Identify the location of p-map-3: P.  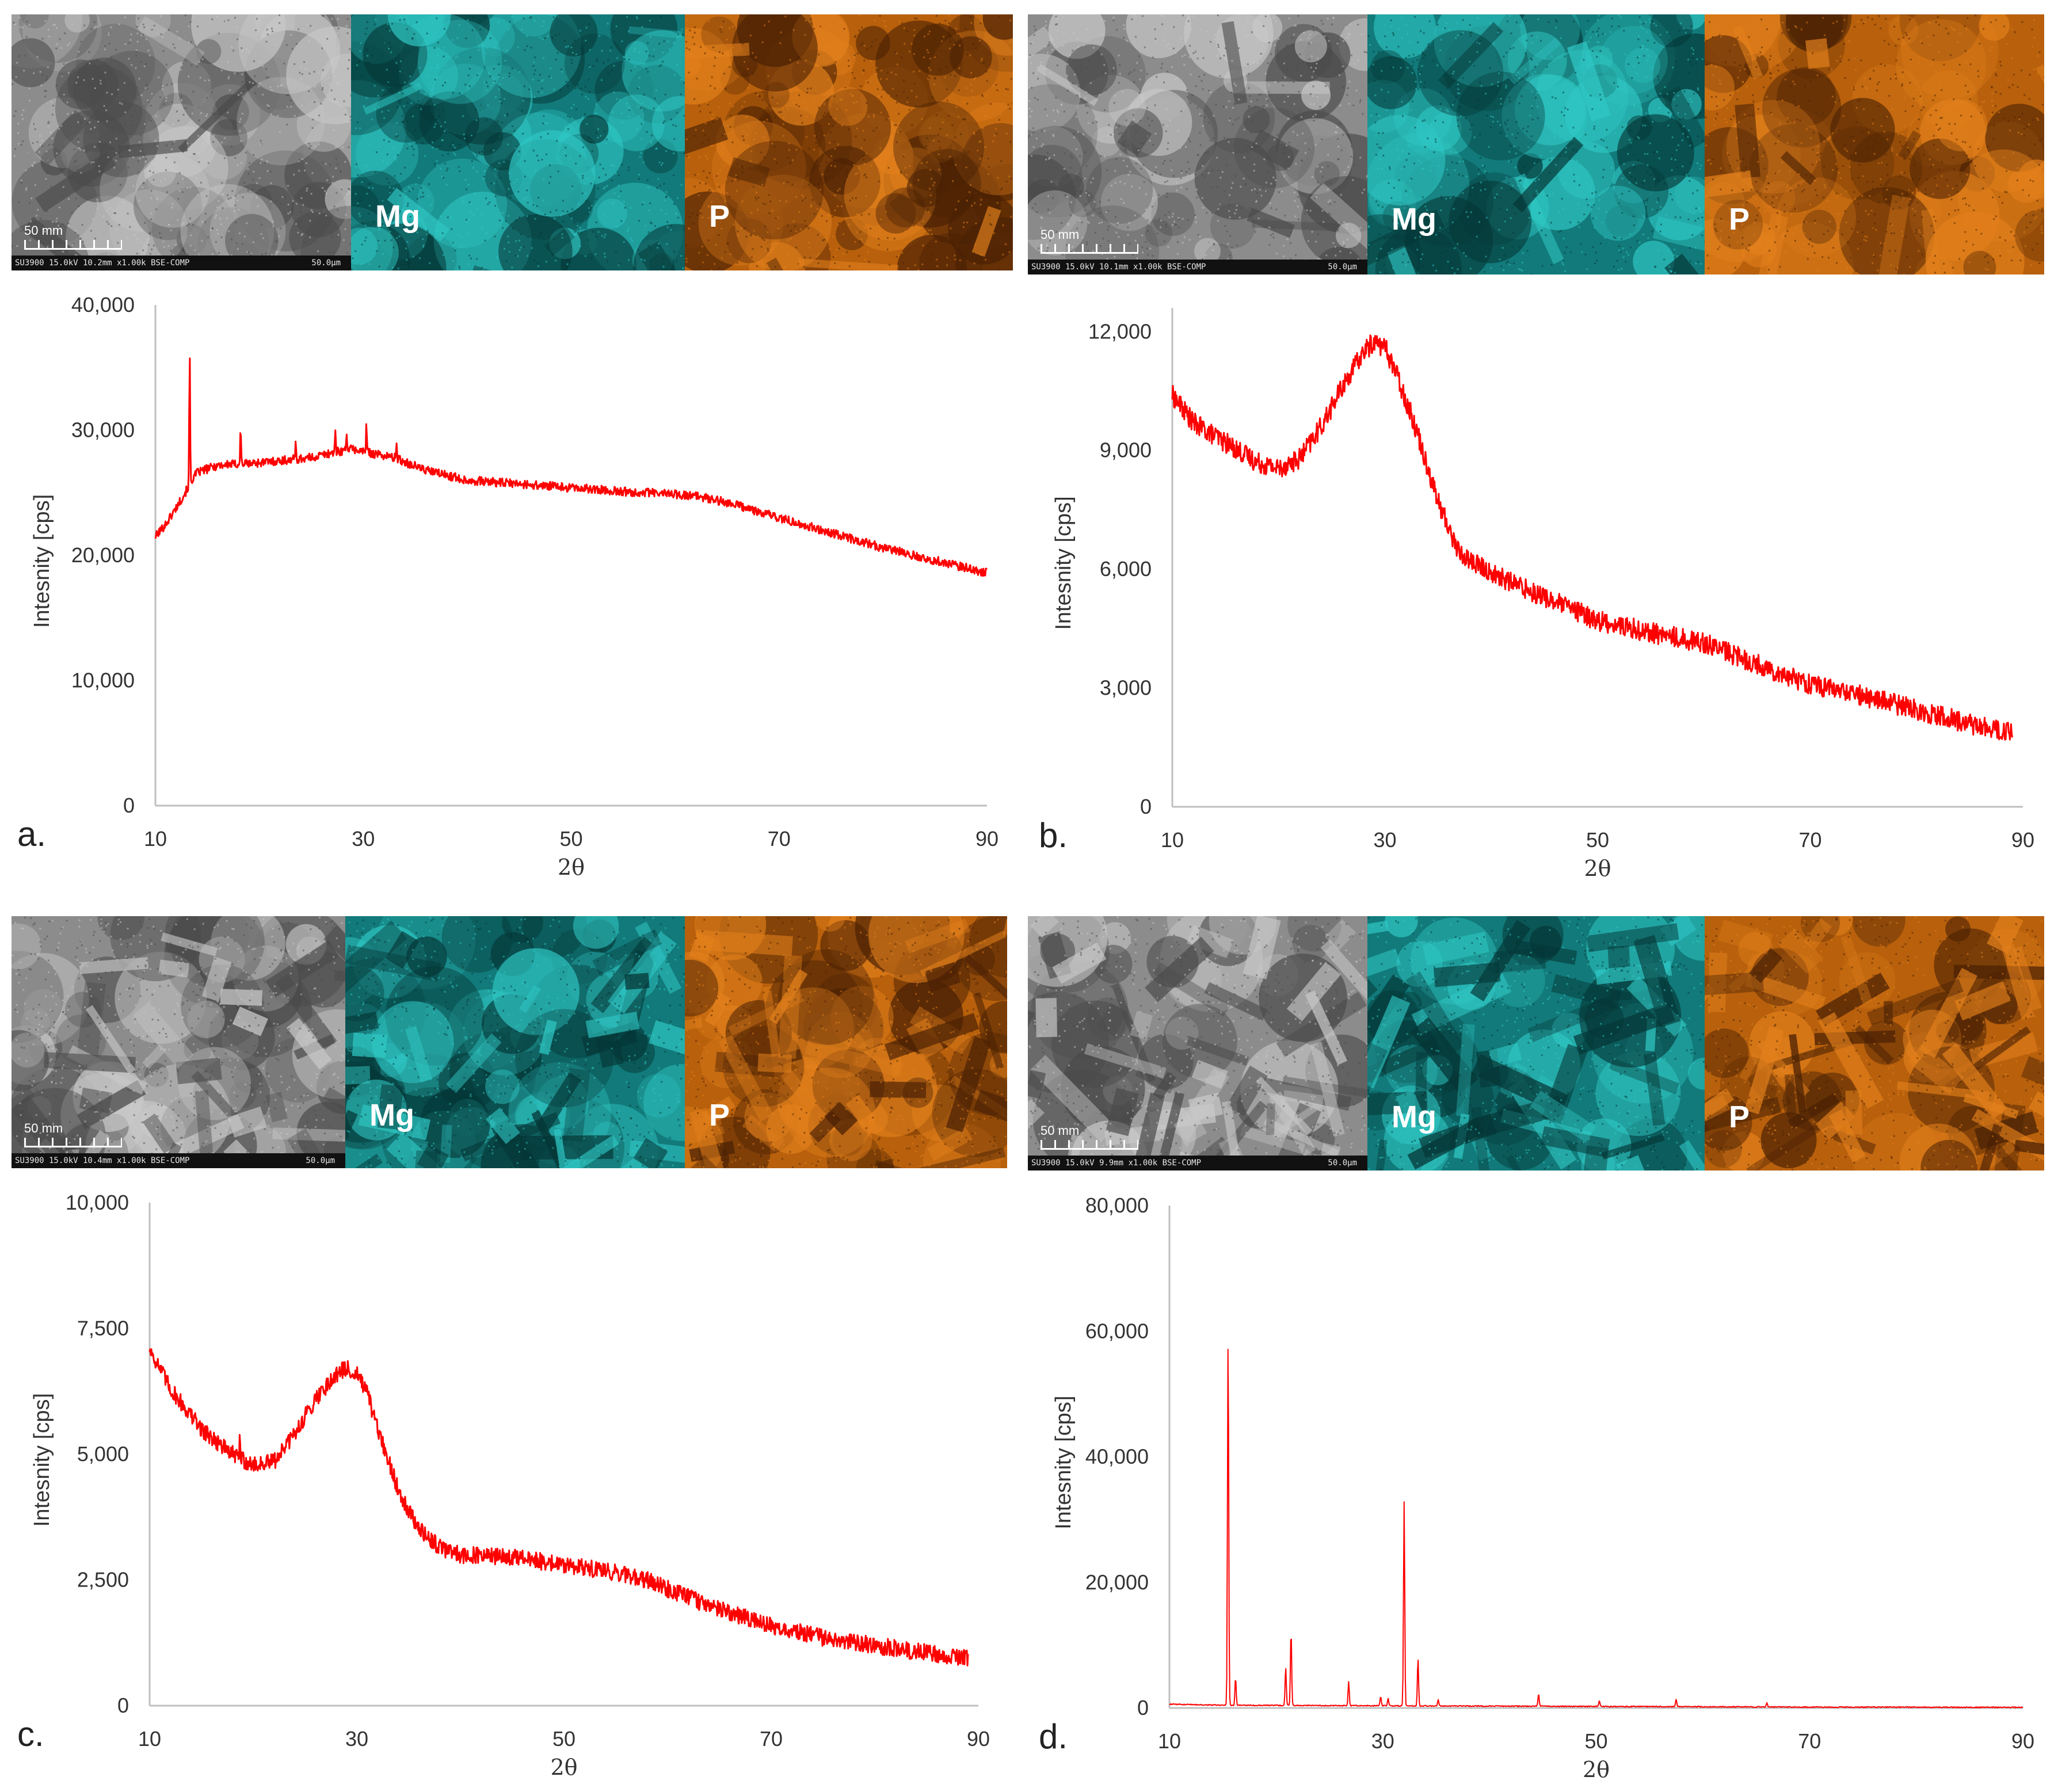
(846, 1042).